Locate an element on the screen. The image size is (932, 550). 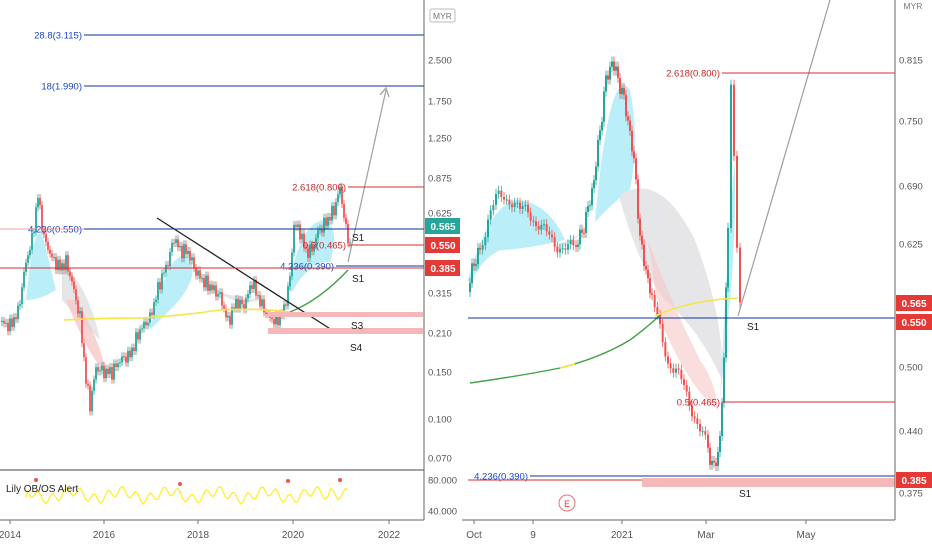
left-y-tick: 0.315 is located at coordinates (440, 294).